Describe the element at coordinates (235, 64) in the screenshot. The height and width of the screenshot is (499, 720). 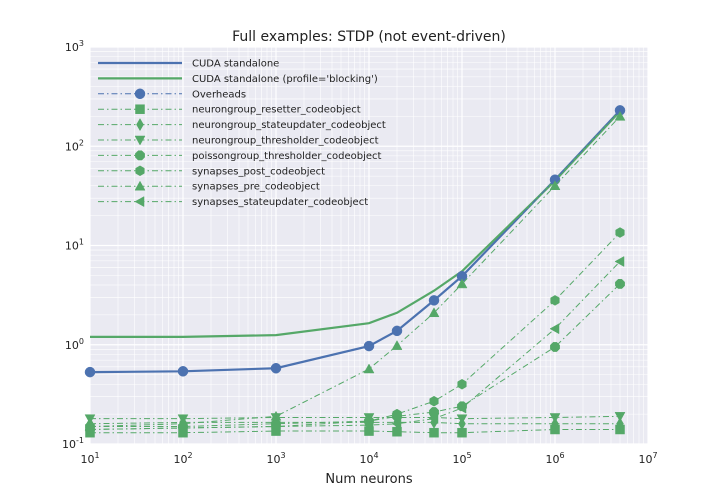
I see `legend-label: CUDA standalone` at that location.